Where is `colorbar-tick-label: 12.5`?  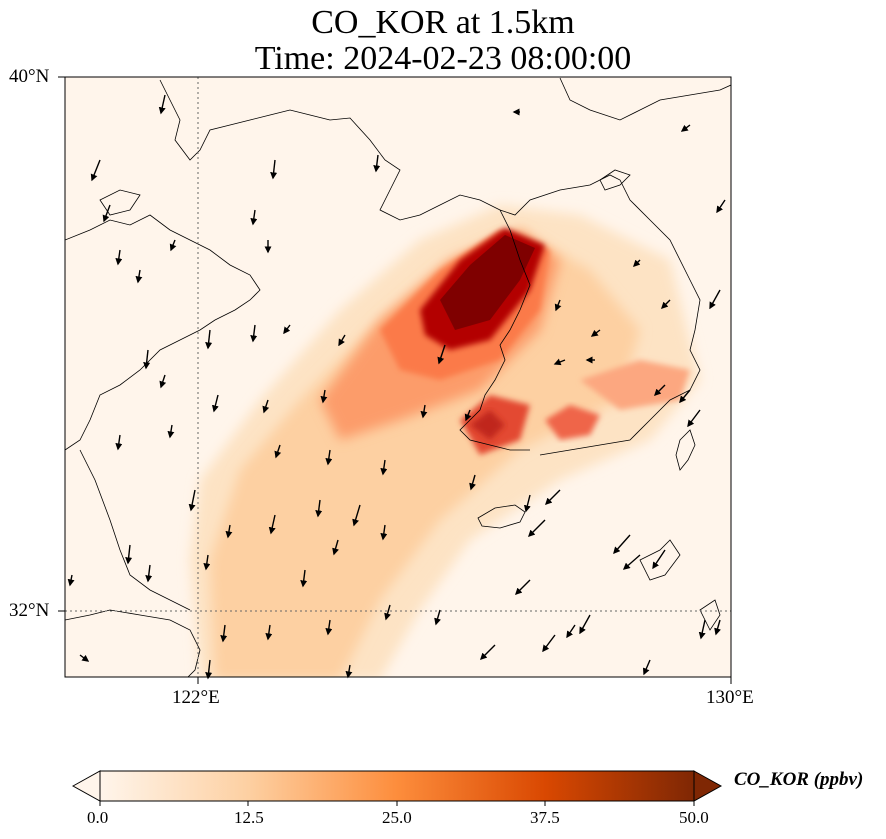
colorbar-tick-label: 12.5 is located at coordinates (249, 817).